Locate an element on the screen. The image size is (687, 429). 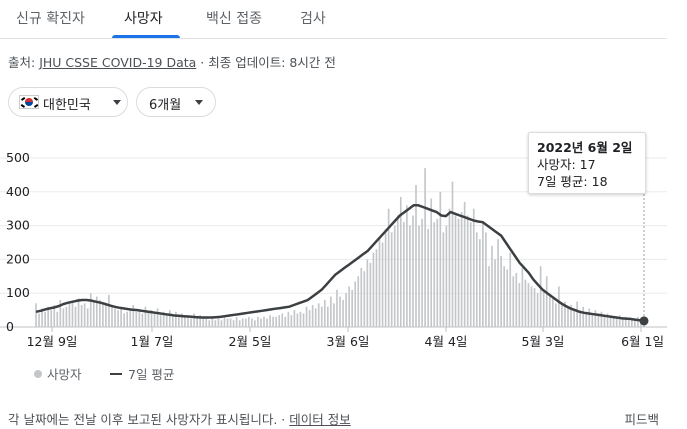
x-tick-label: 5월 3일 is located at coordinates (543, 341).